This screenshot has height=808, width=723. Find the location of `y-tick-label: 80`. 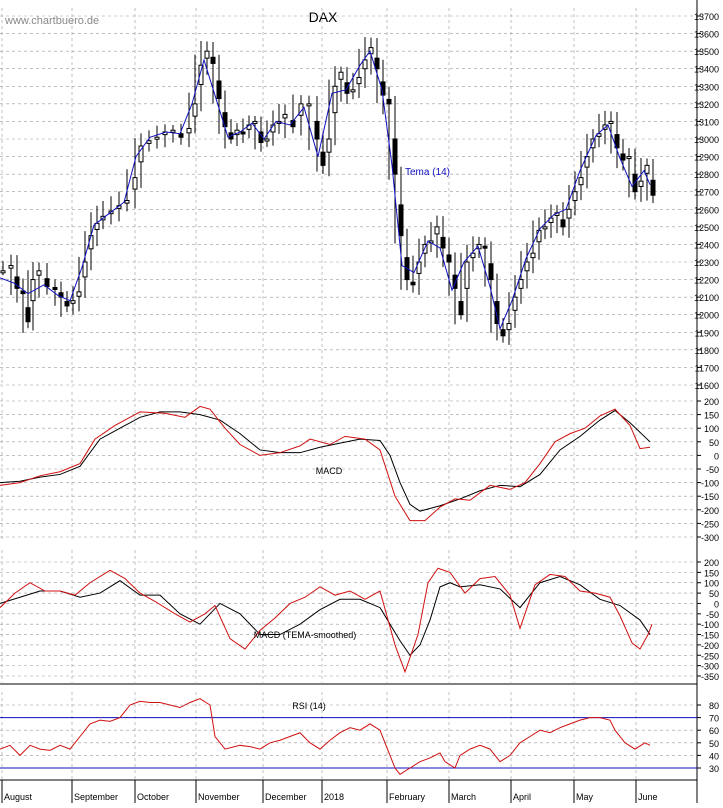

y-tick-label: 80 is located at coordinates (714, 706).